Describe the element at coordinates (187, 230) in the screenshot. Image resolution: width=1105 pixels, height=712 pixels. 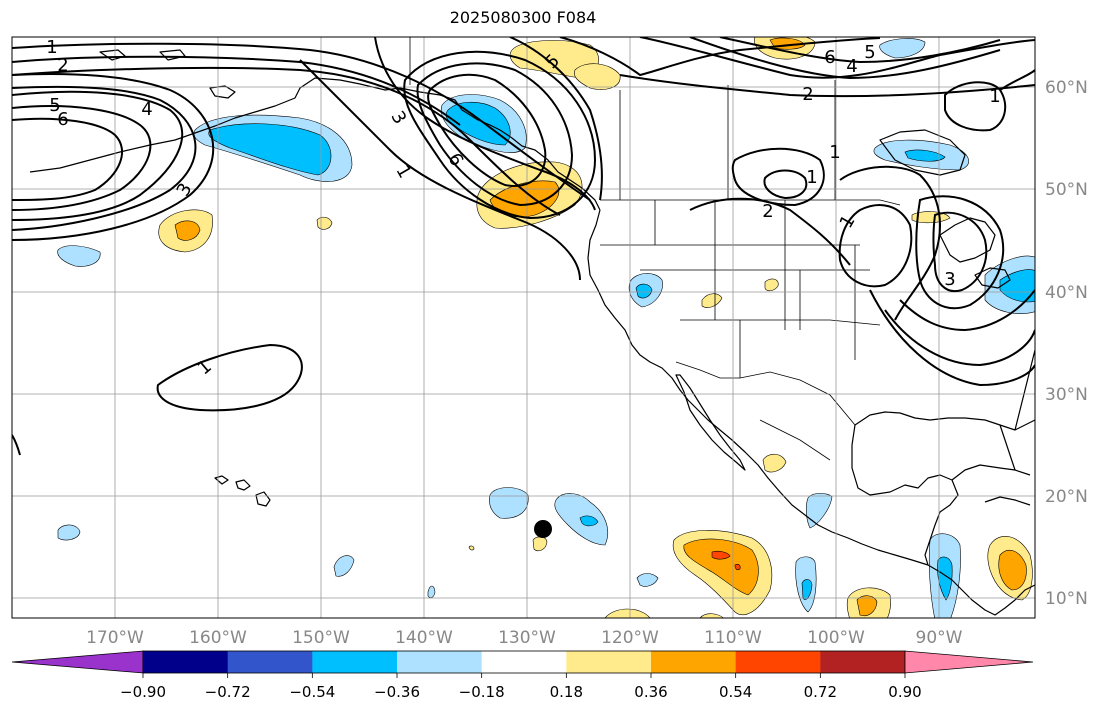
I see `shaded-region-nepac-orange` at that location.